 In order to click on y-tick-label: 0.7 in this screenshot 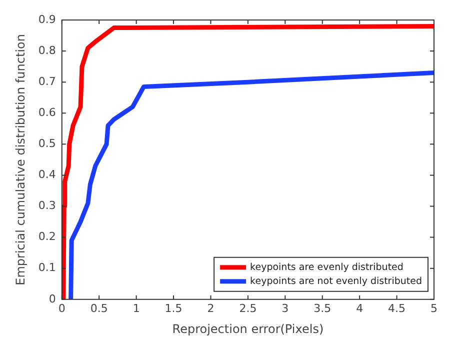, I will do `click(47, 81)`.